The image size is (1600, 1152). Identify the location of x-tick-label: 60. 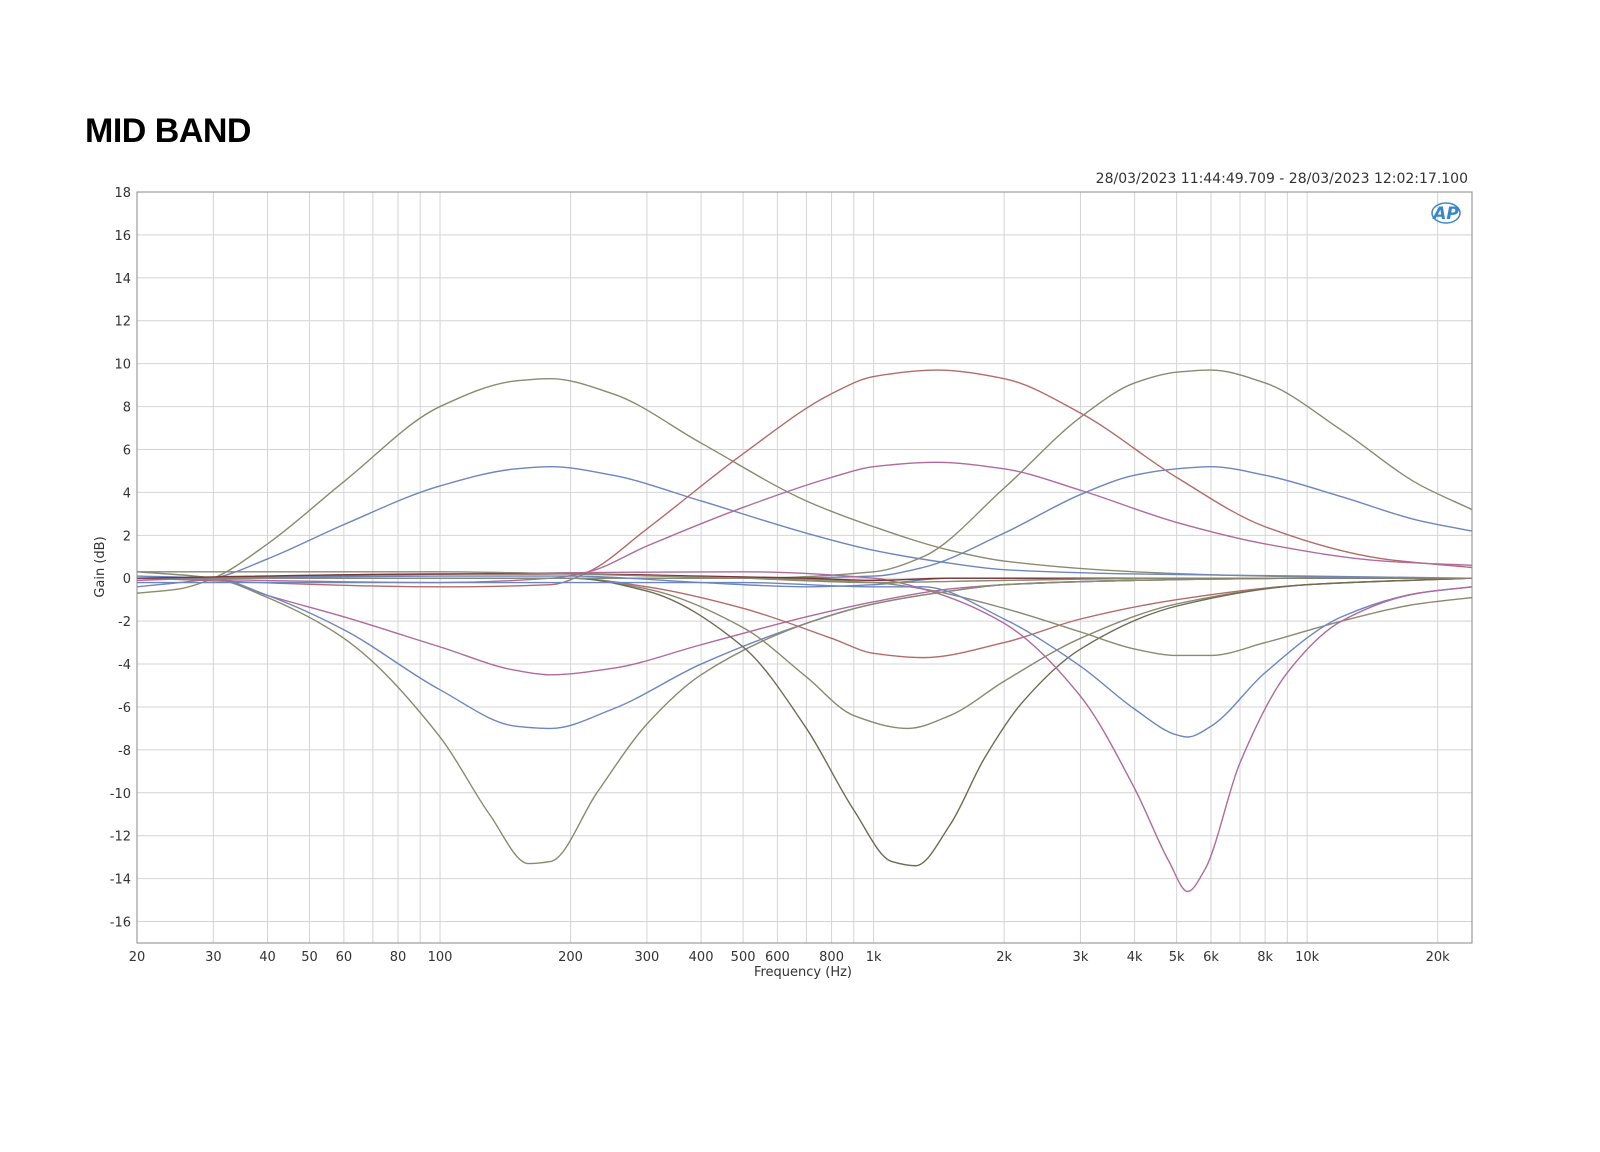
(344, 957).